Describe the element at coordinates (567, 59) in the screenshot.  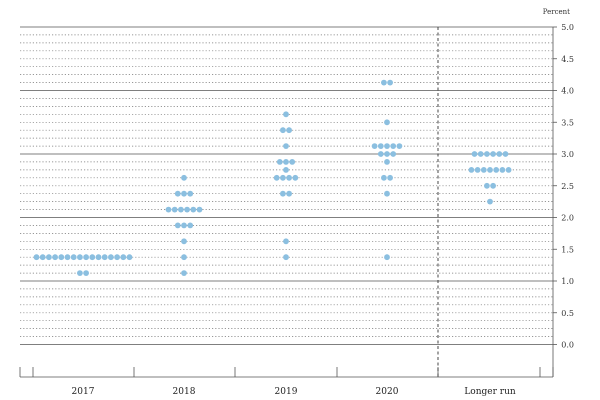
I see `y-tick-label: 4.5` at that location.